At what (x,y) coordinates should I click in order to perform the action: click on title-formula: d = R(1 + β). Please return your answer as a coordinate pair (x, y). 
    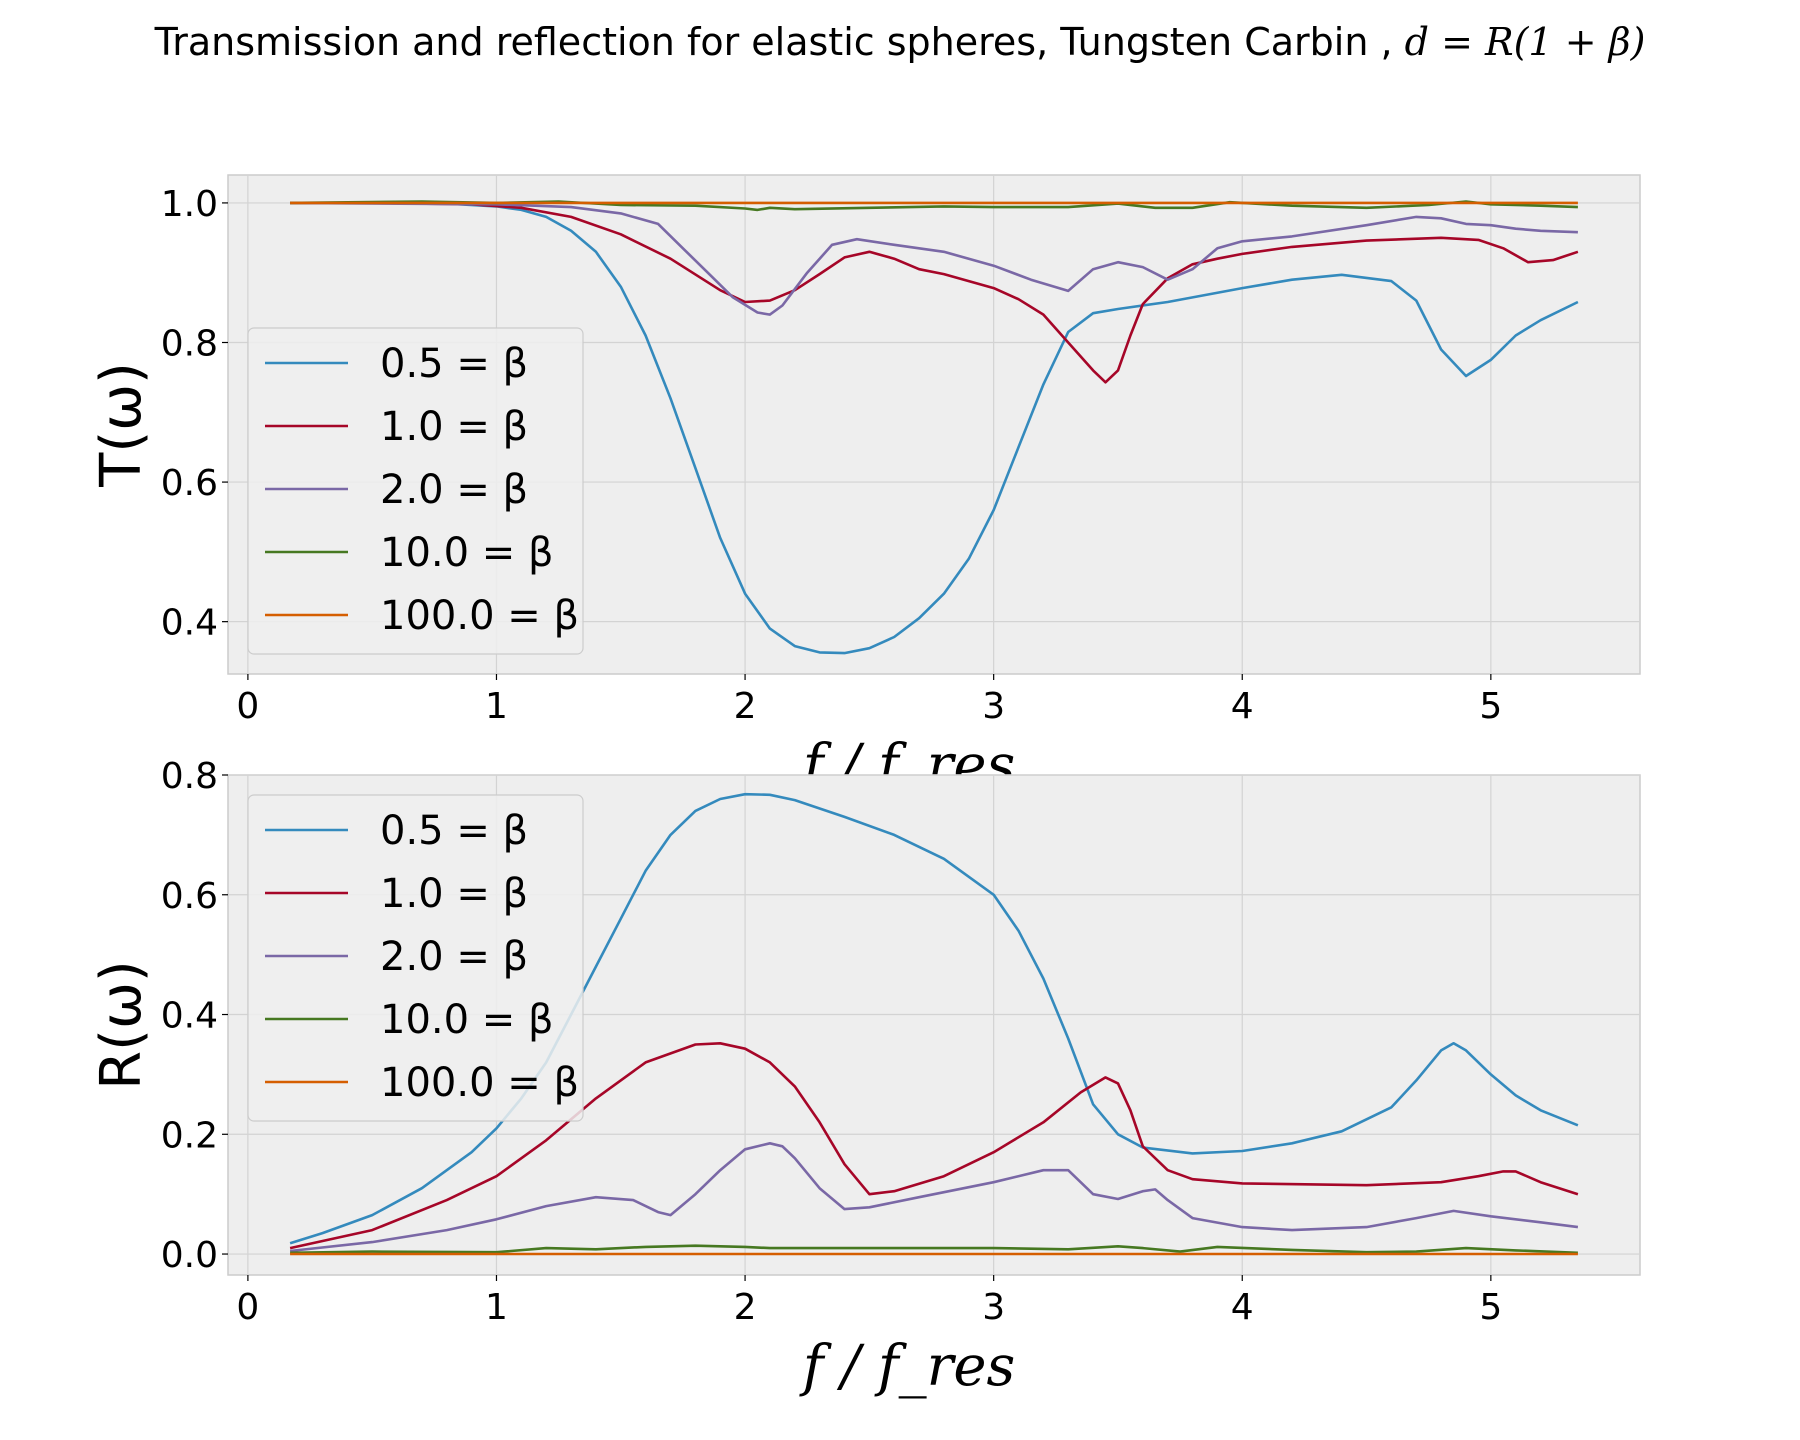
    Looking at the image, I should click on (1525, 42).